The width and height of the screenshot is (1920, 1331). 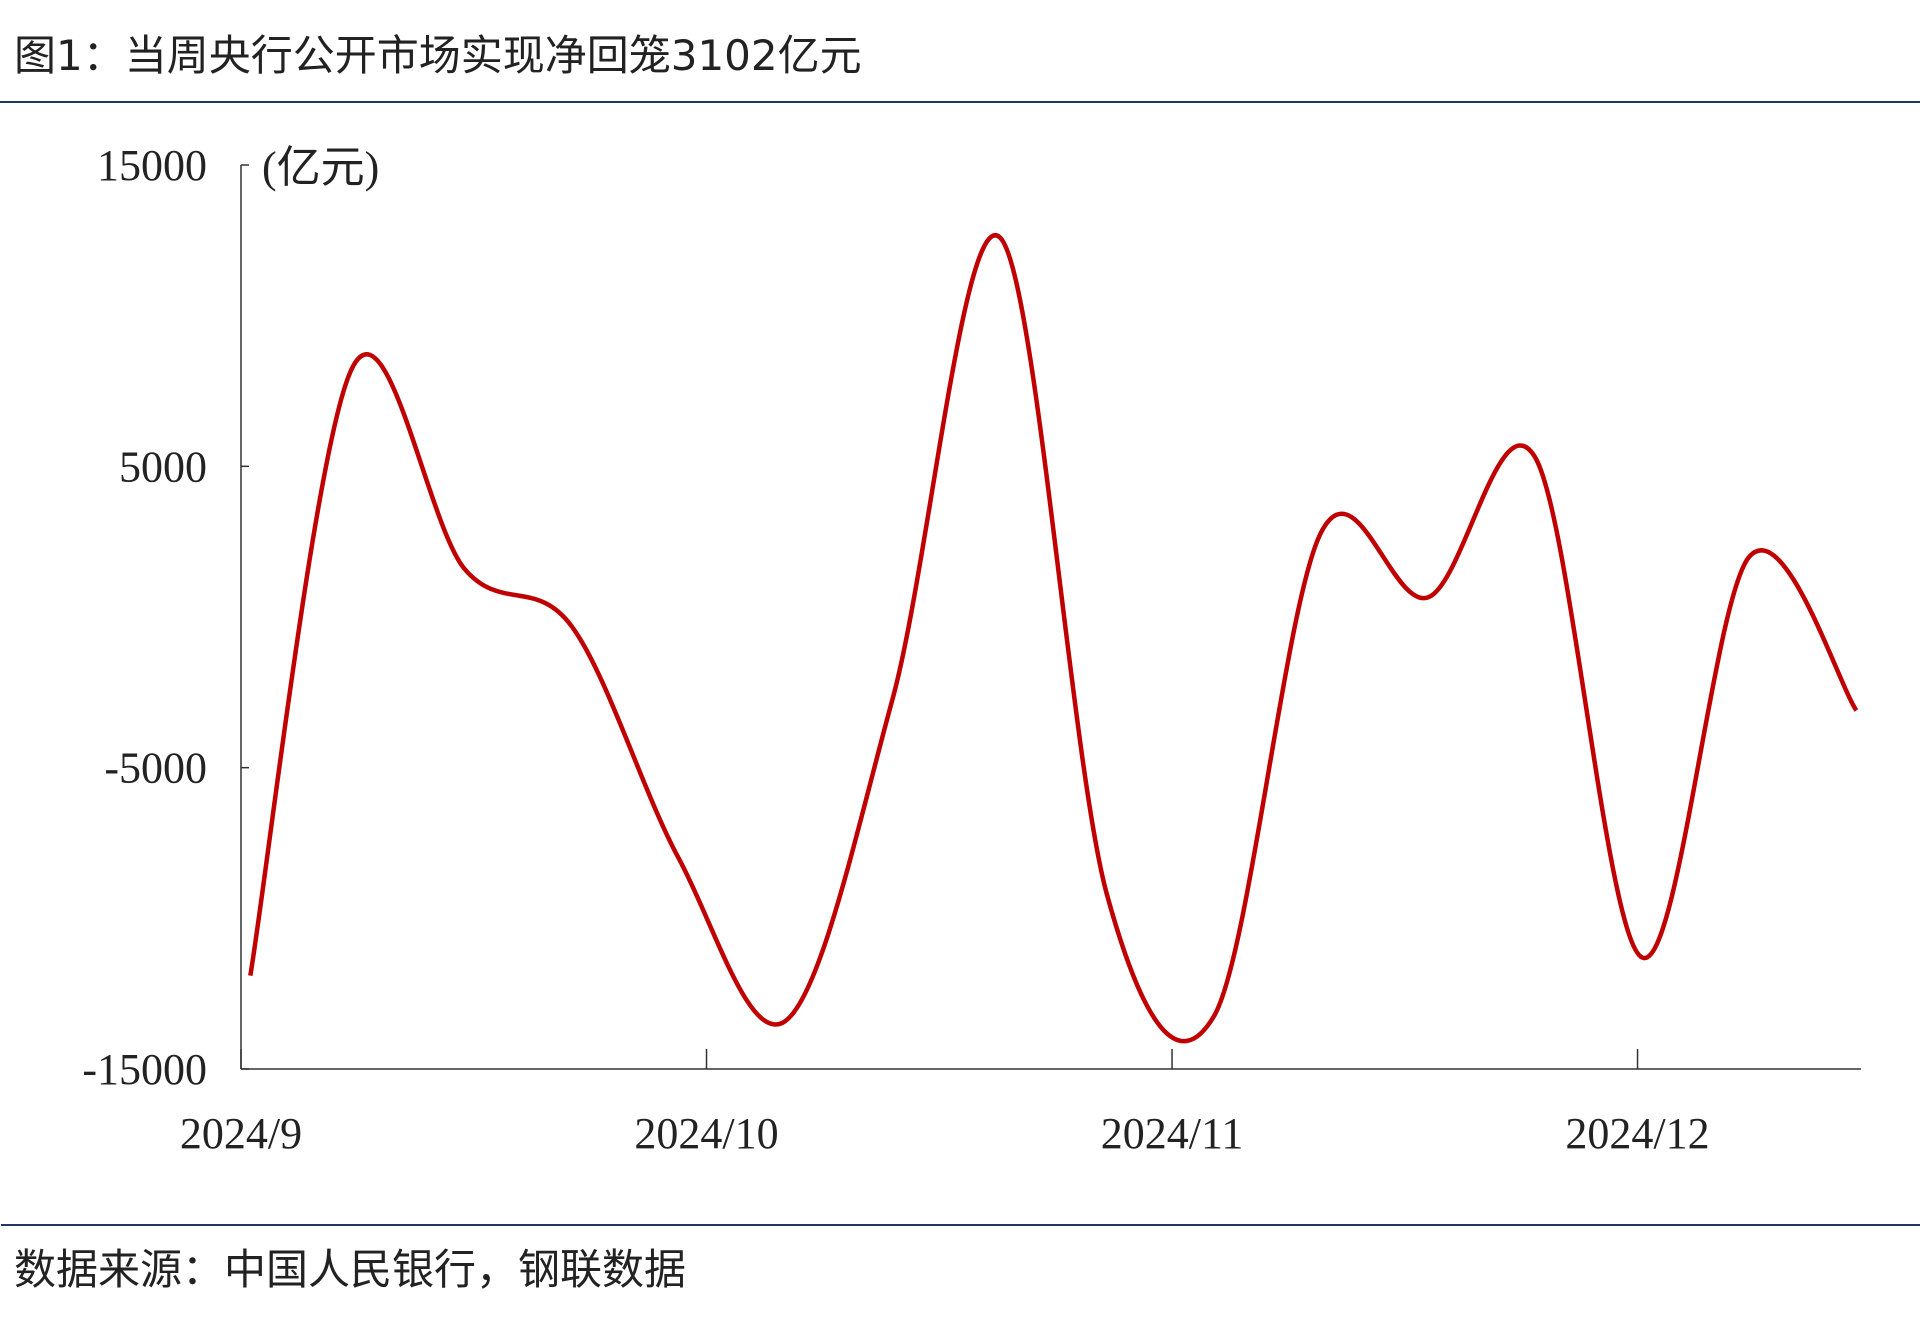 What do you see at coordinates (163, 466) in the screenshot?
I see `y-tick-label: 5000` at bounding box center [163, 466].